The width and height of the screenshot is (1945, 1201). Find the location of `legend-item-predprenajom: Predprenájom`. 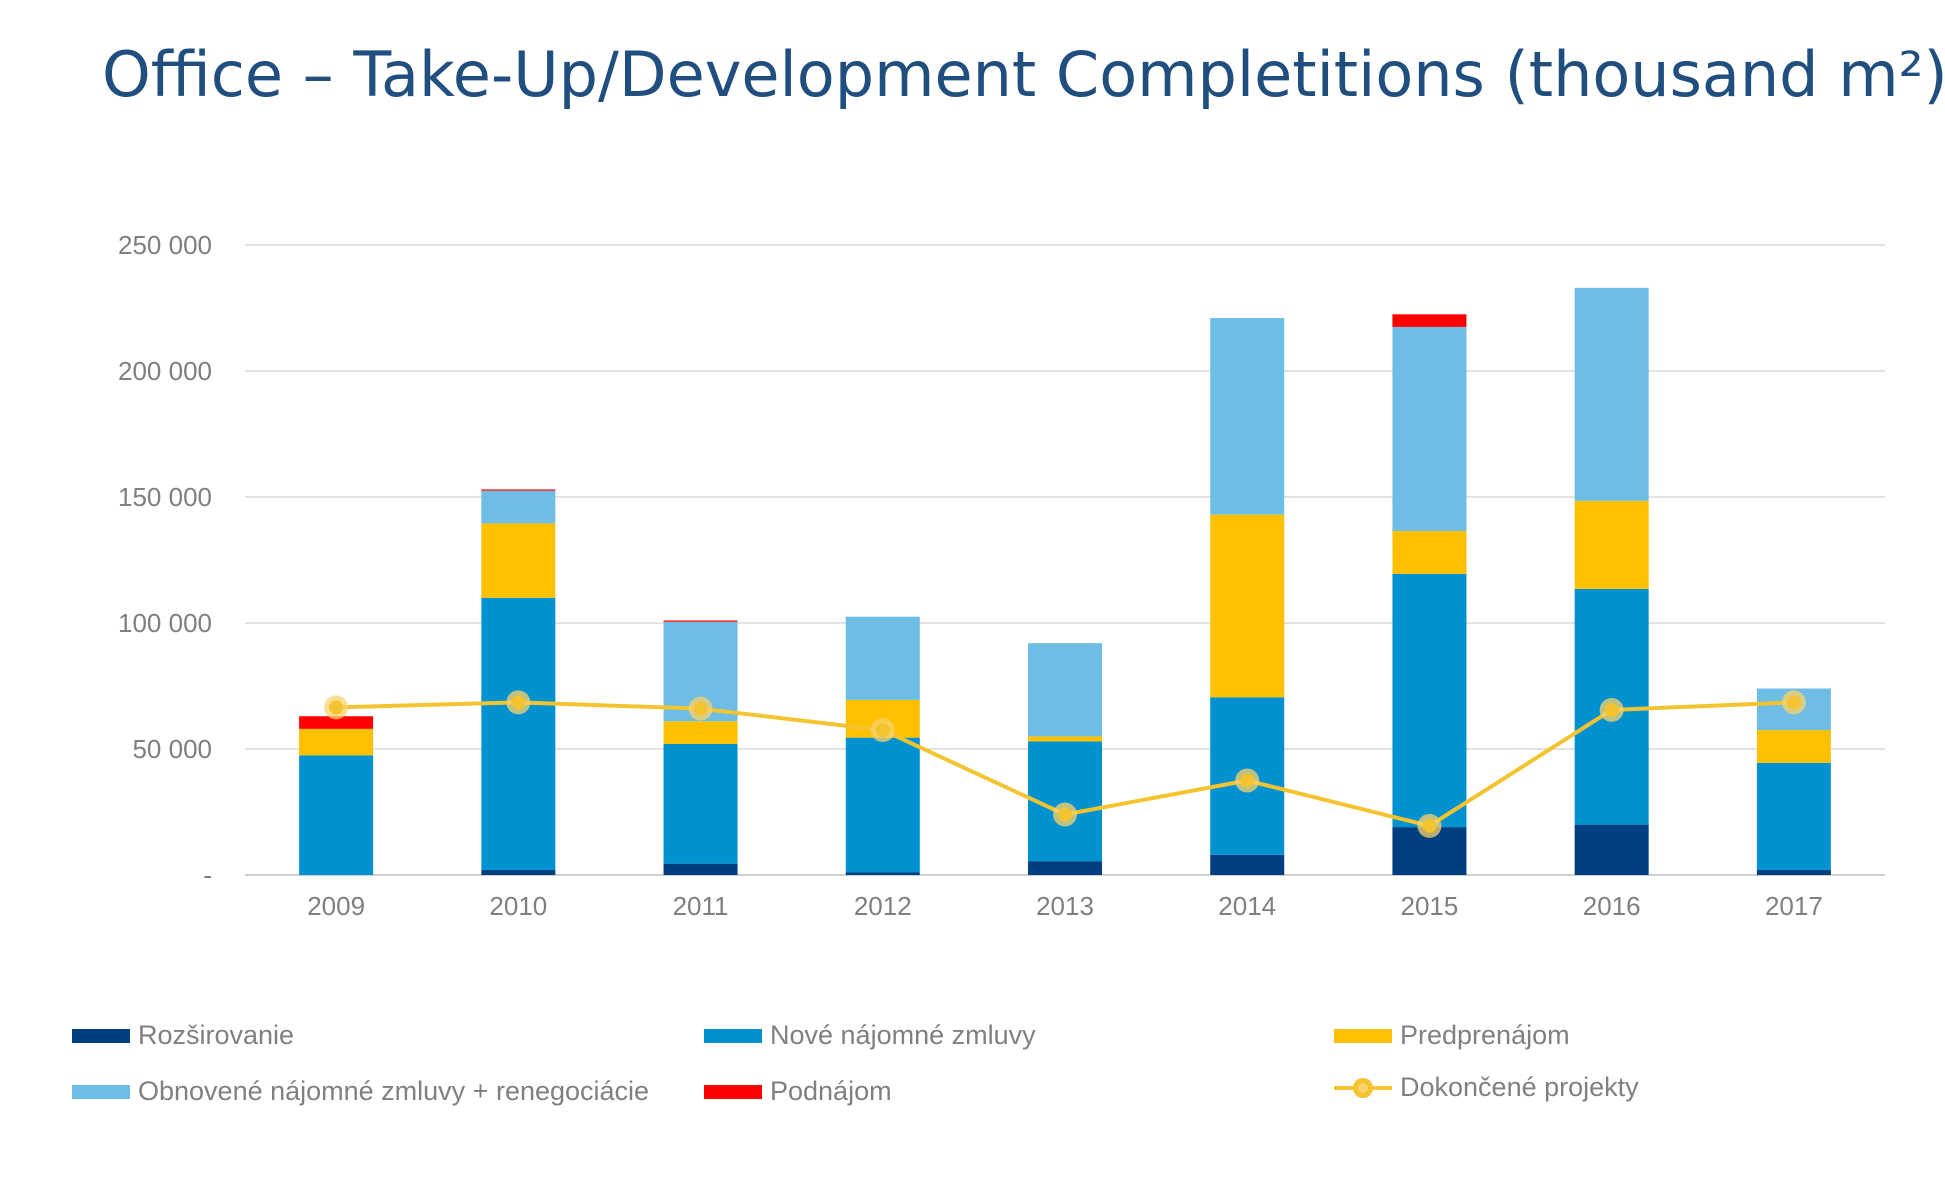

legend-item-predprenajom: Predprenájom is located at coordinates (1452, 1035).